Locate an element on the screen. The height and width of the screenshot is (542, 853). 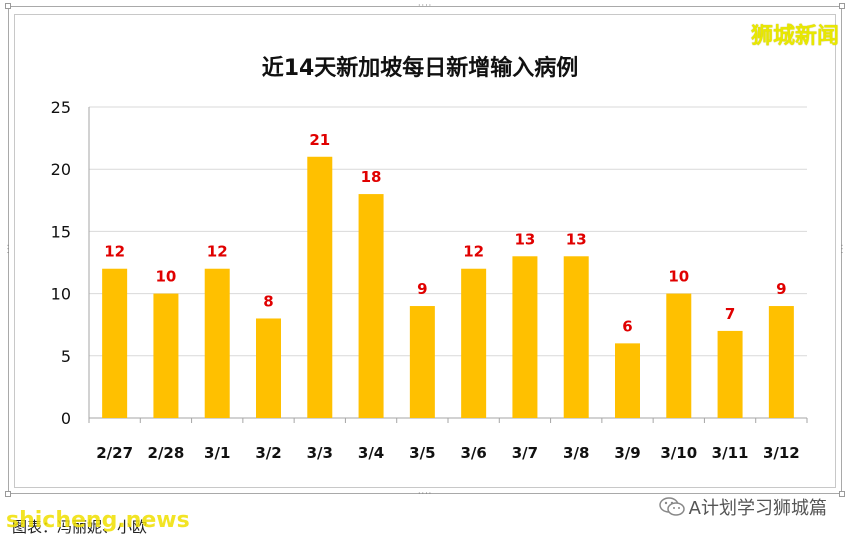
y-tick-label: 25 is located at coordinates (61, 107).